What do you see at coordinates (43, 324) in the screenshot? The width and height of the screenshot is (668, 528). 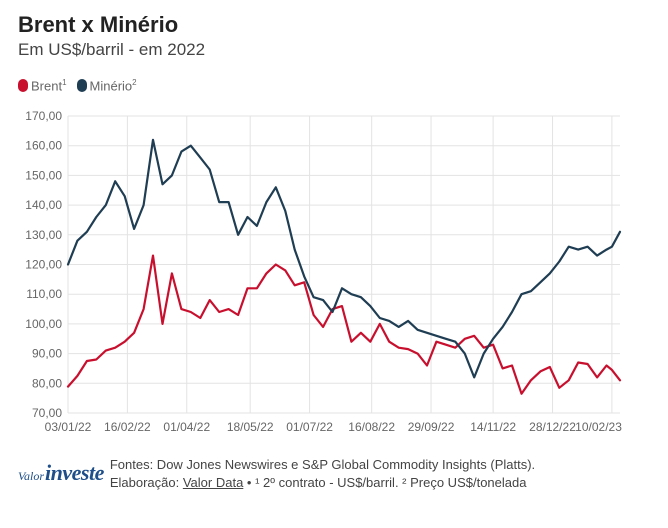 I see `y-tick-label: 100,00` at bounding box center [43, 324].